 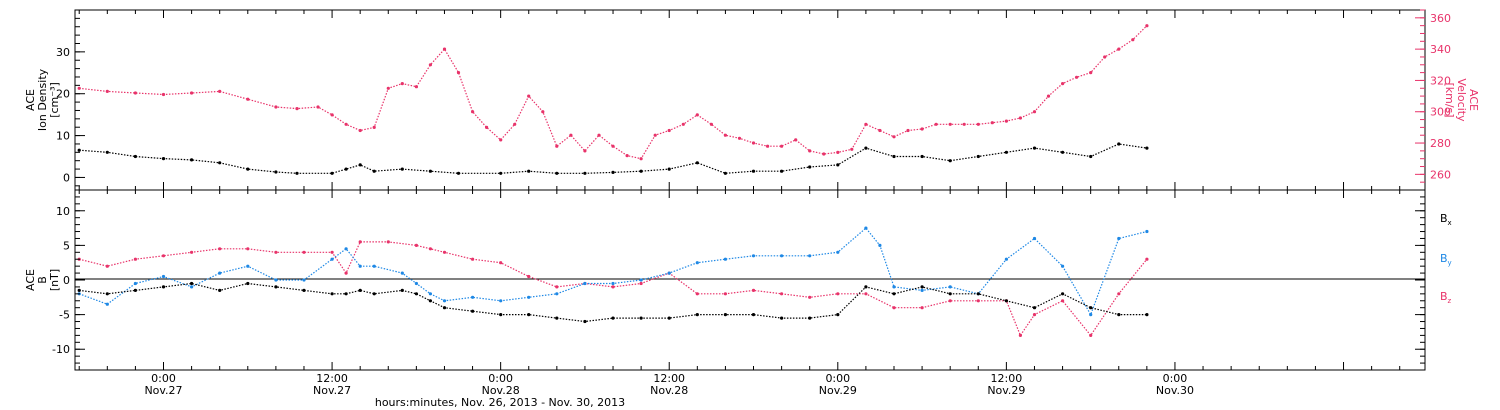 What do you see at coordinates (1461, 100) in the screenshot?
I see `velocity-ylabel-2: Velocity` at bounding box center [1461, 100].